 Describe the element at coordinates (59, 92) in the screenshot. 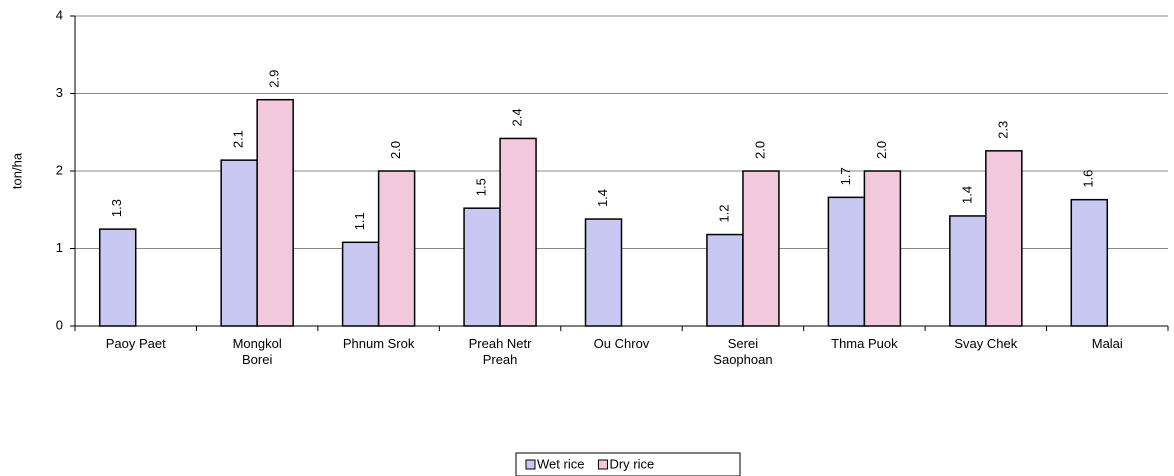

I see `y-tick-label: 3` at that location.